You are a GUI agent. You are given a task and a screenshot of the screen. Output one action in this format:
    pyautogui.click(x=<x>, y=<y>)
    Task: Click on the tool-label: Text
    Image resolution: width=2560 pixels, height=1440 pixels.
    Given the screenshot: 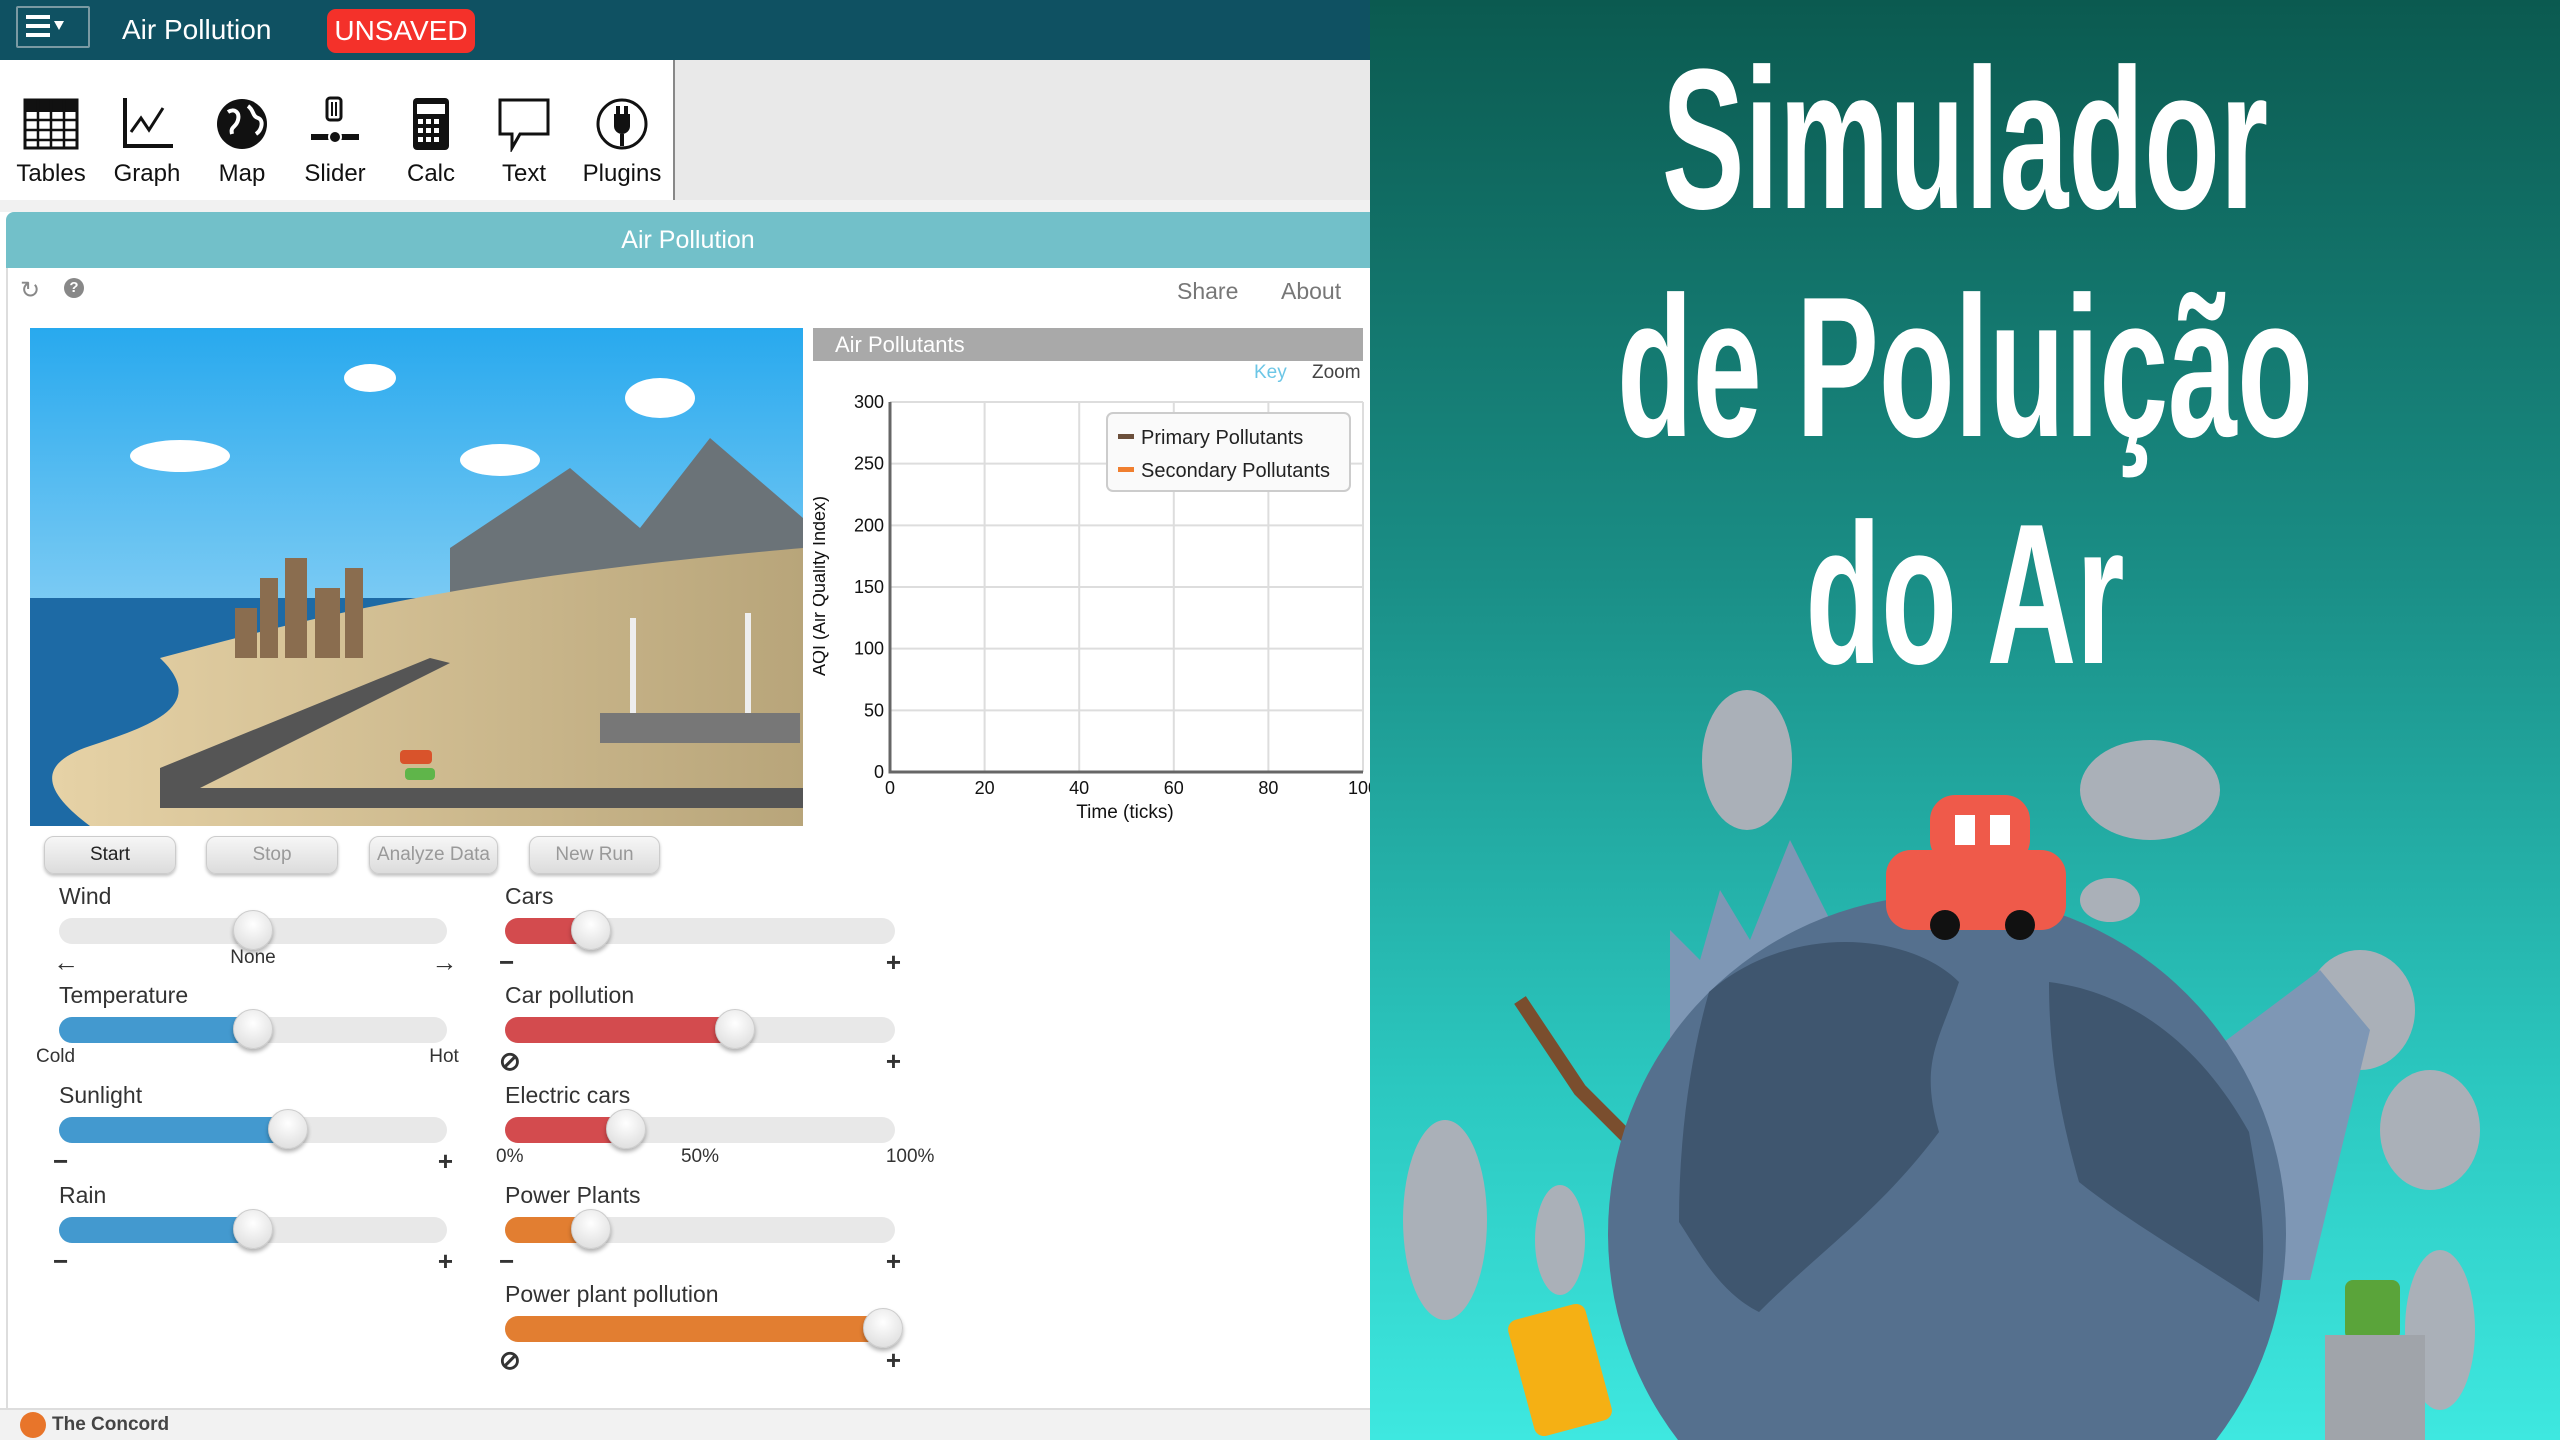 What is the action you would take?
    pyautogui.click(x=523, y=173)
    